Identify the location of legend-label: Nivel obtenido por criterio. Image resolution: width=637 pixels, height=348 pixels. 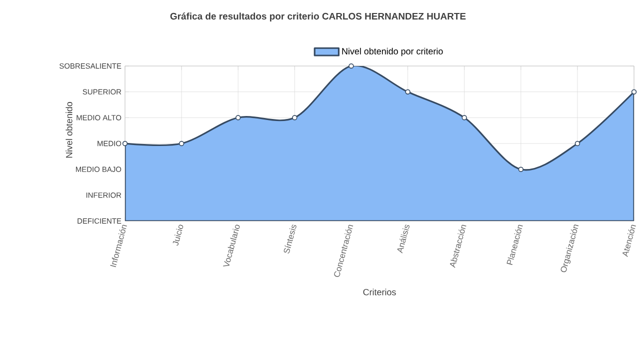
(392, 52).